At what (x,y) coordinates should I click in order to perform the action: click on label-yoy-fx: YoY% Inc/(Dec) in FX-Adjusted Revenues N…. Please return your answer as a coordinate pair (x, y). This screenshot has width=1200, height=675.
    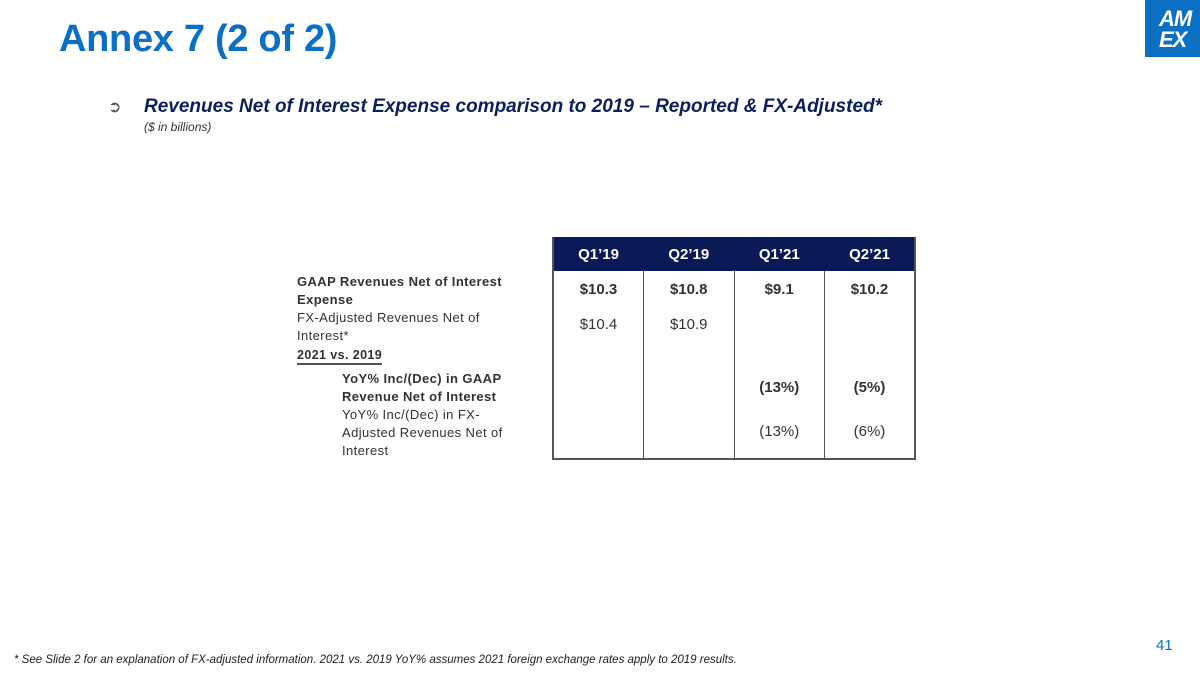
    Looking at the image, I should click on (422, 432).